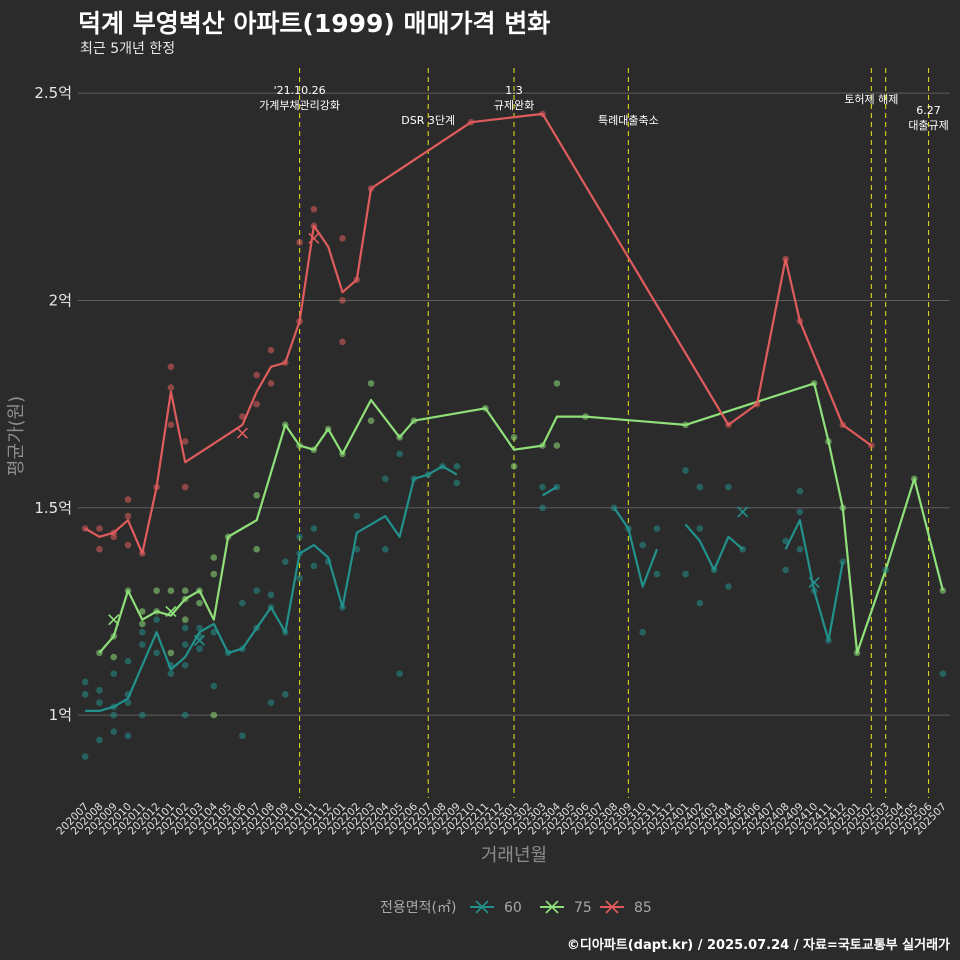 The height and width of the screenshot is (960, 960). Describe the element at coordinates (16, 436) in the screenshot. I see `y-axis-title: 평균가(원)` at that location.